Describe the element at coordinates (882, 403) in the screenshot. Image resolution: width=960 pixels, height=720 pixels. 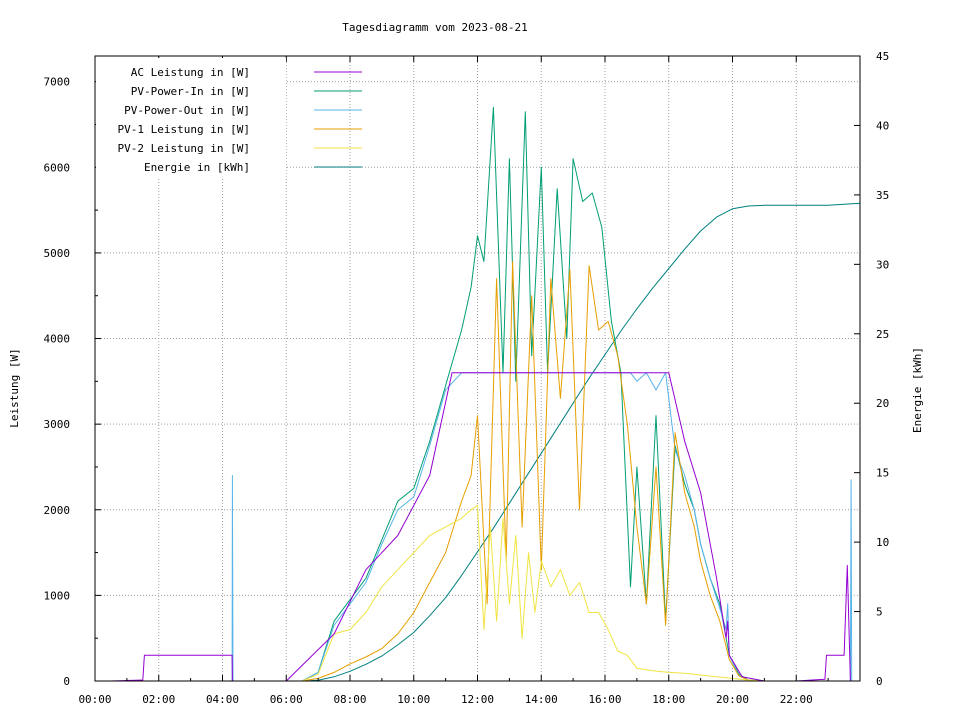
I see `y2-tick-label: 20` at that location.